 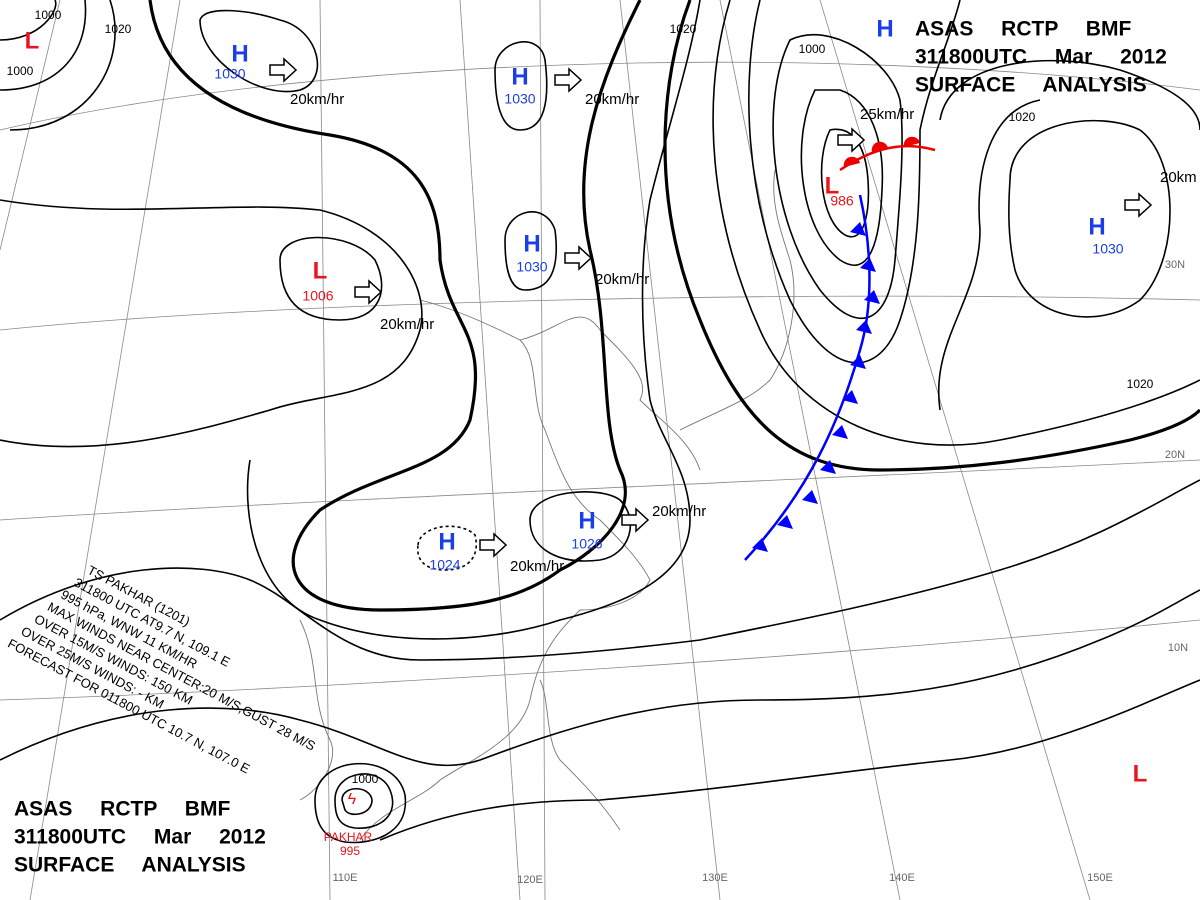 I want to click on motion-label: 25km/hr, so click(x=887, y=114).